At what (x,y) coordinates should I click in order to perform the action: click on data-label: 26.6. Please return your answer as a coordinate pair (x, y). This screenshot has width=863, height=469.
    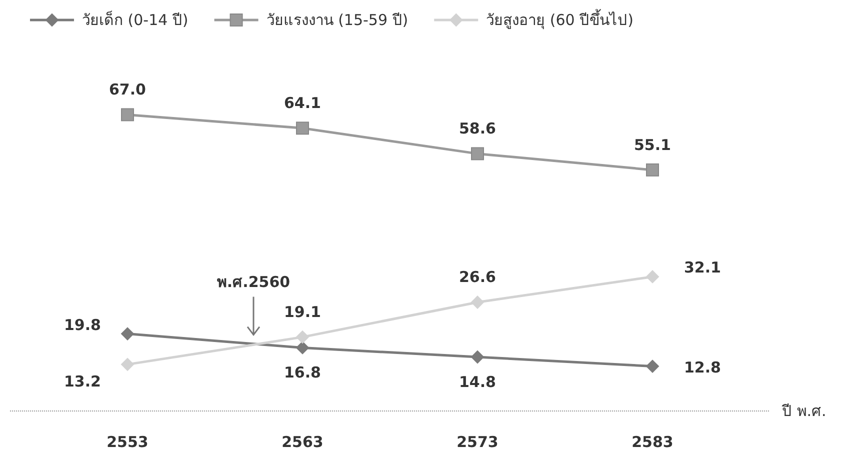
    Looking at the image, I should click on (477, 277).